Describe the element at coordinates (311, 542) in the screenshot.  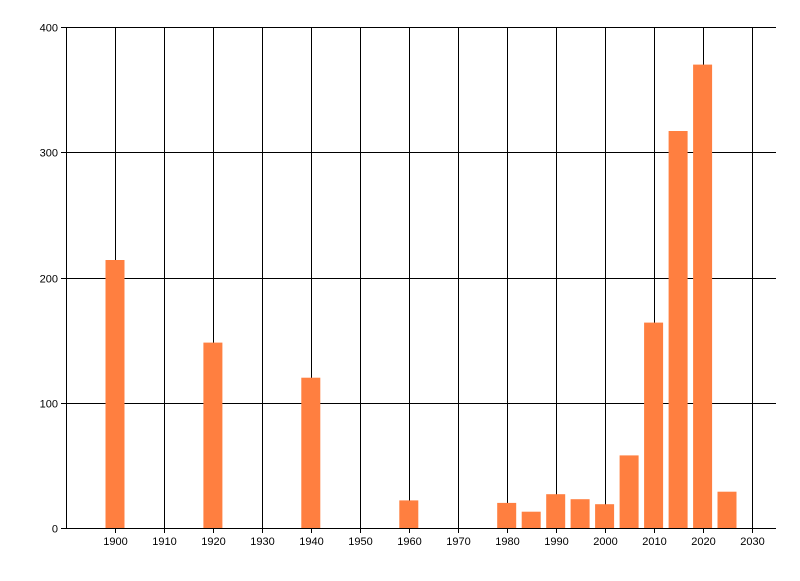
I see `x-tick-label: 1940` at that location.